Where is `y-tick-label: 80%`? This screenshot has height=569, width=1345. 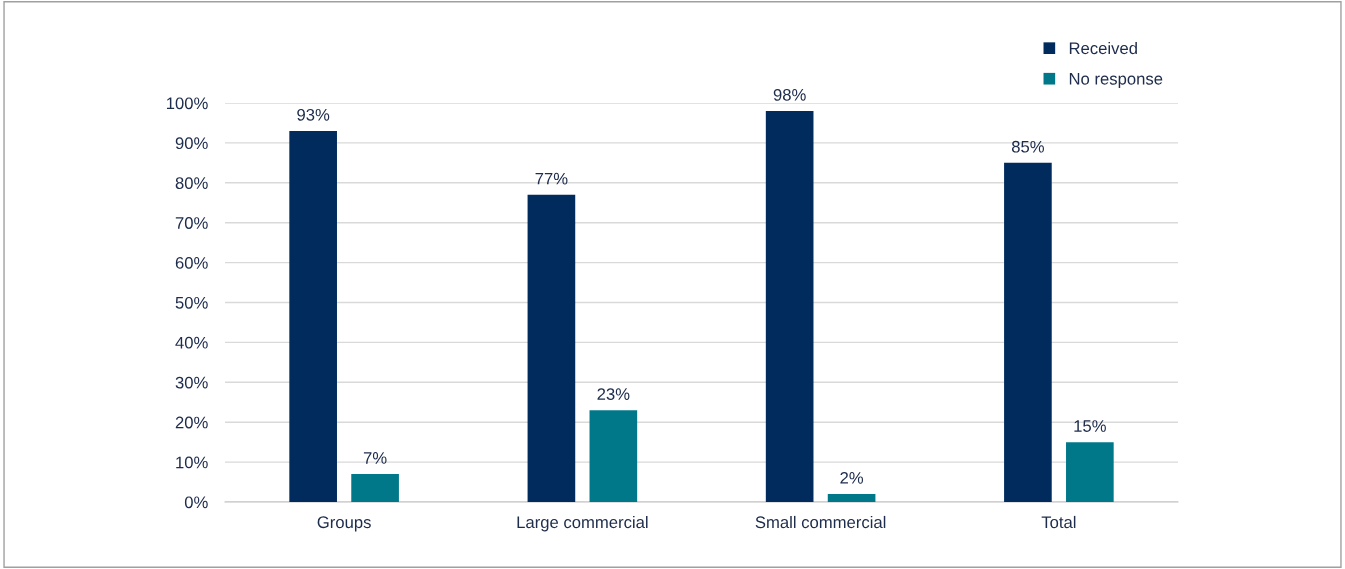
y-tick-label: 80% is located at coordinates (191, 183).